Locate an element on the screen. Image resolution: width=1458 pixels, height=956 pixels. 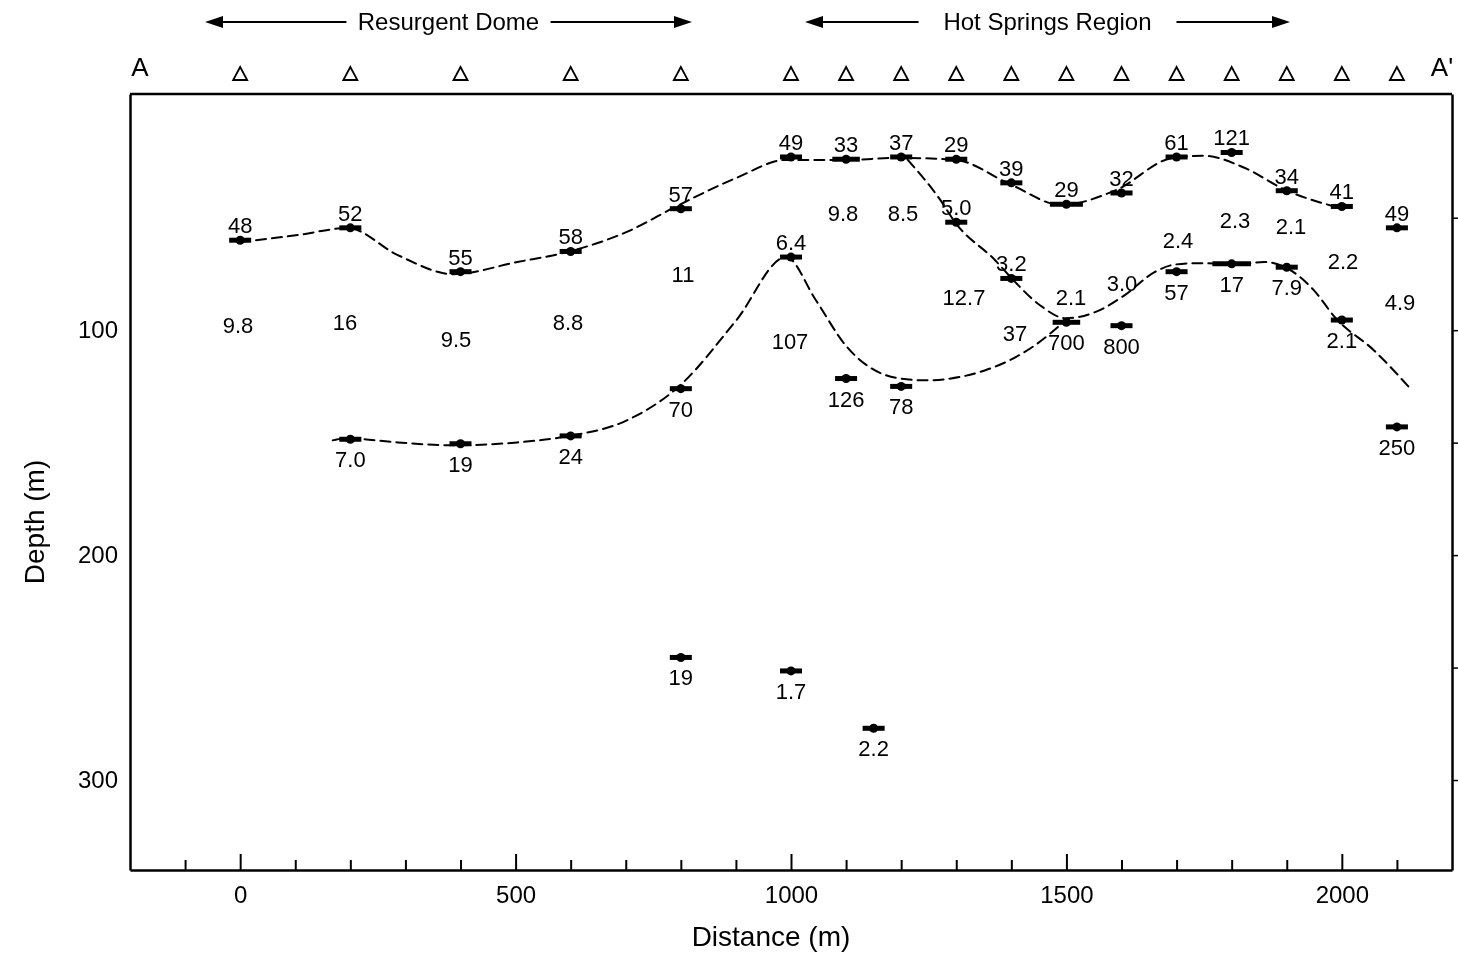
y-axis-title: Depth (m) is located at coordinates (34, 522).